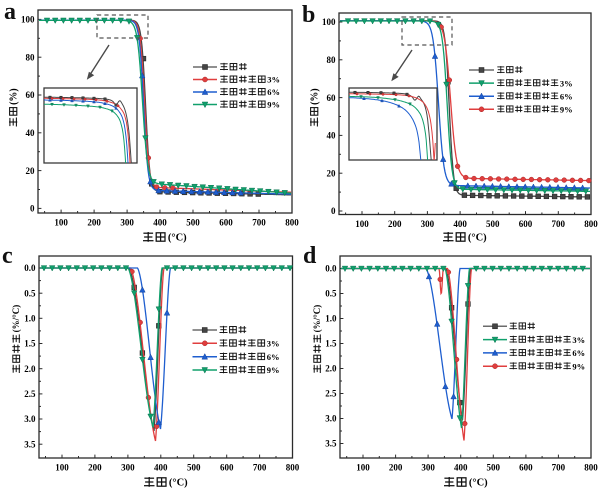 The width and height of the screenshot is (600, 497). What do you see at coordinates (310, 256) in the screenshot?
I see `svg-text: d` at bounding box center [310, 256].